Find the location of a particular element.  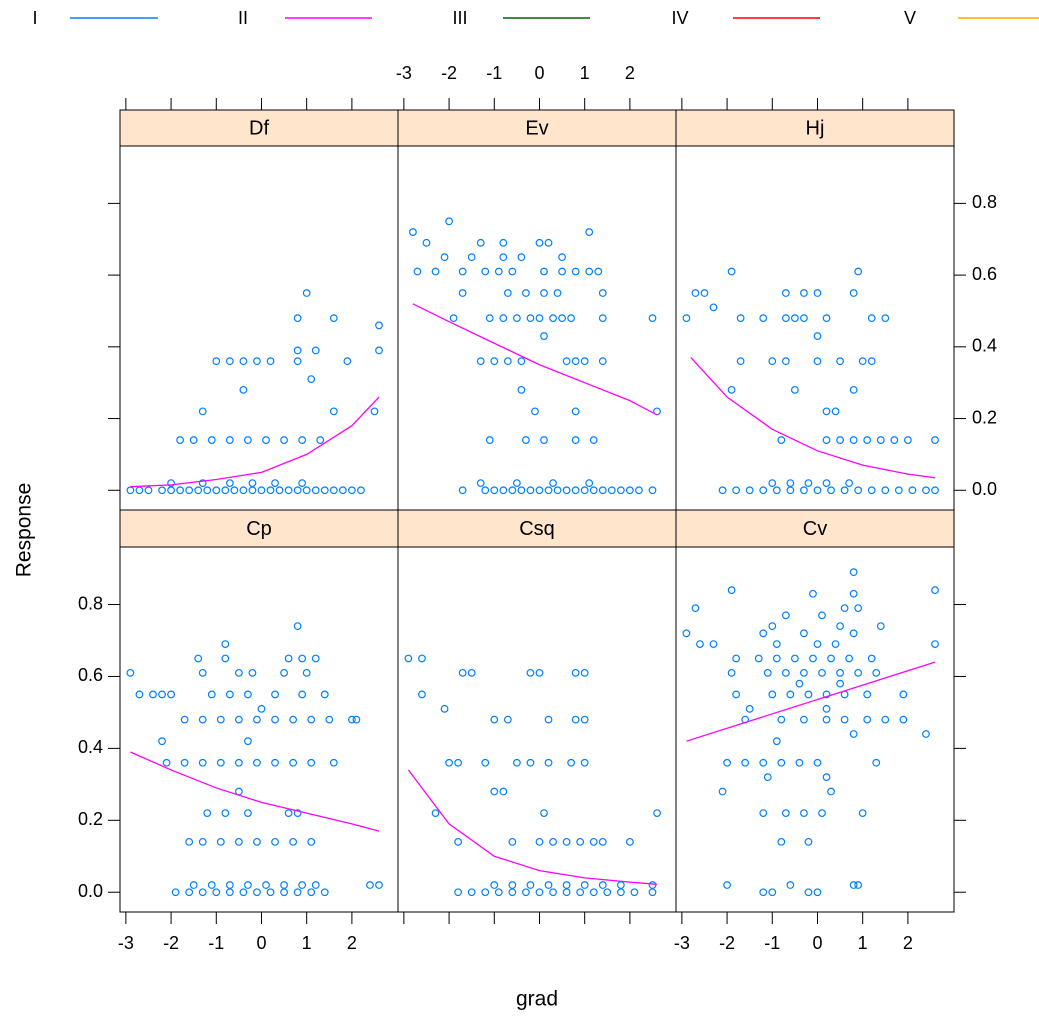

panel is located at coordinates (815, 328).